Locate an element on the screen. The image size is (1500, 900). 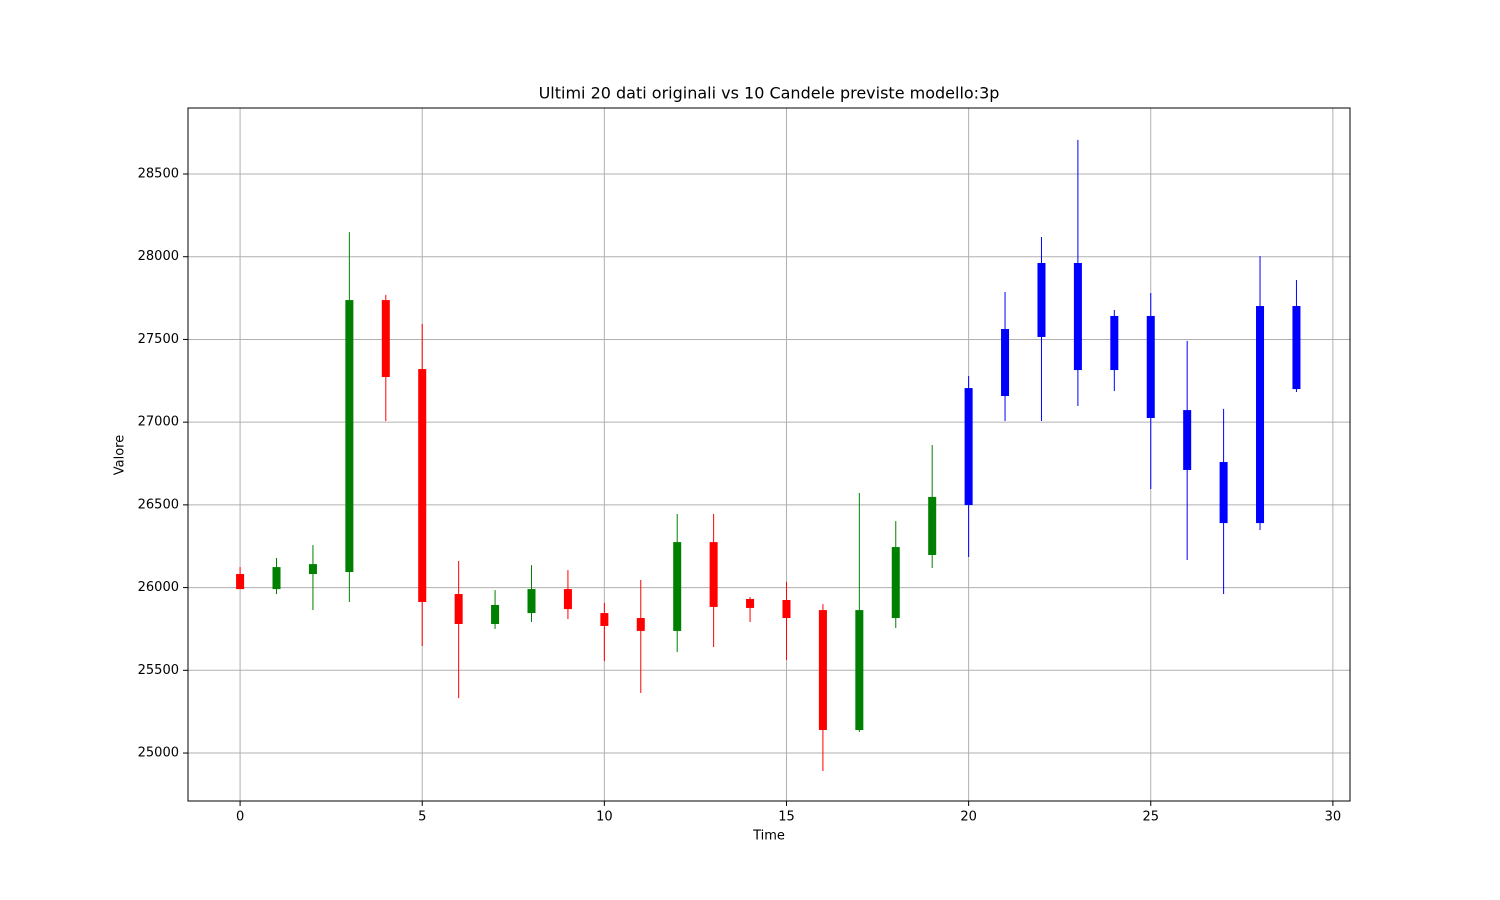
x-tick-label: 30 is located at coordinates (1333, 817).